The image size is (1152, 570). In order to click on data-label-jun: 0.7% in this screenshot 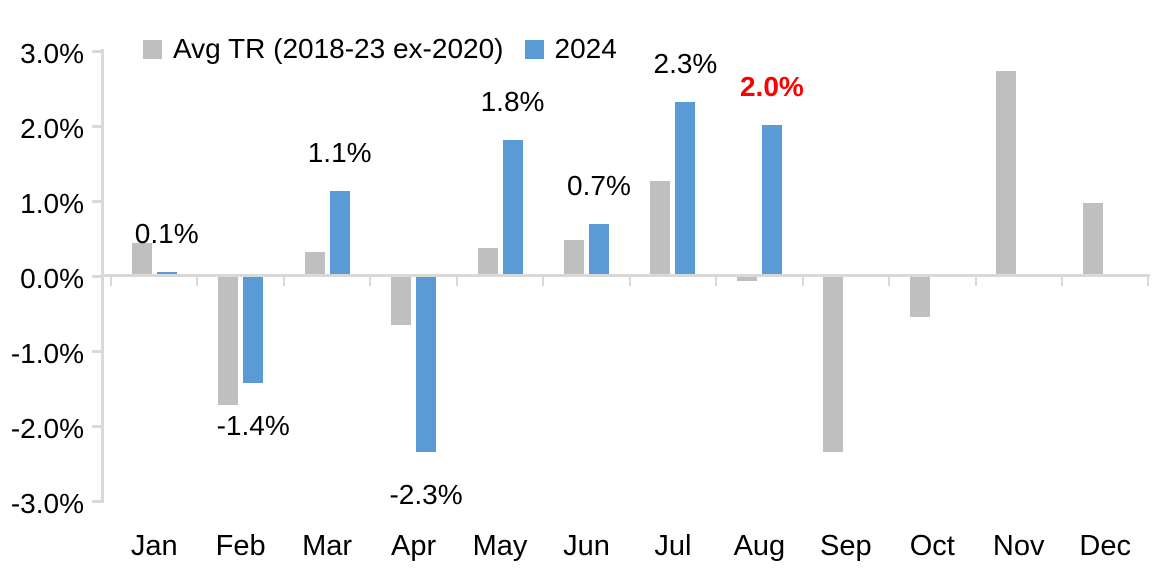, I will do `click(599, 186)`.